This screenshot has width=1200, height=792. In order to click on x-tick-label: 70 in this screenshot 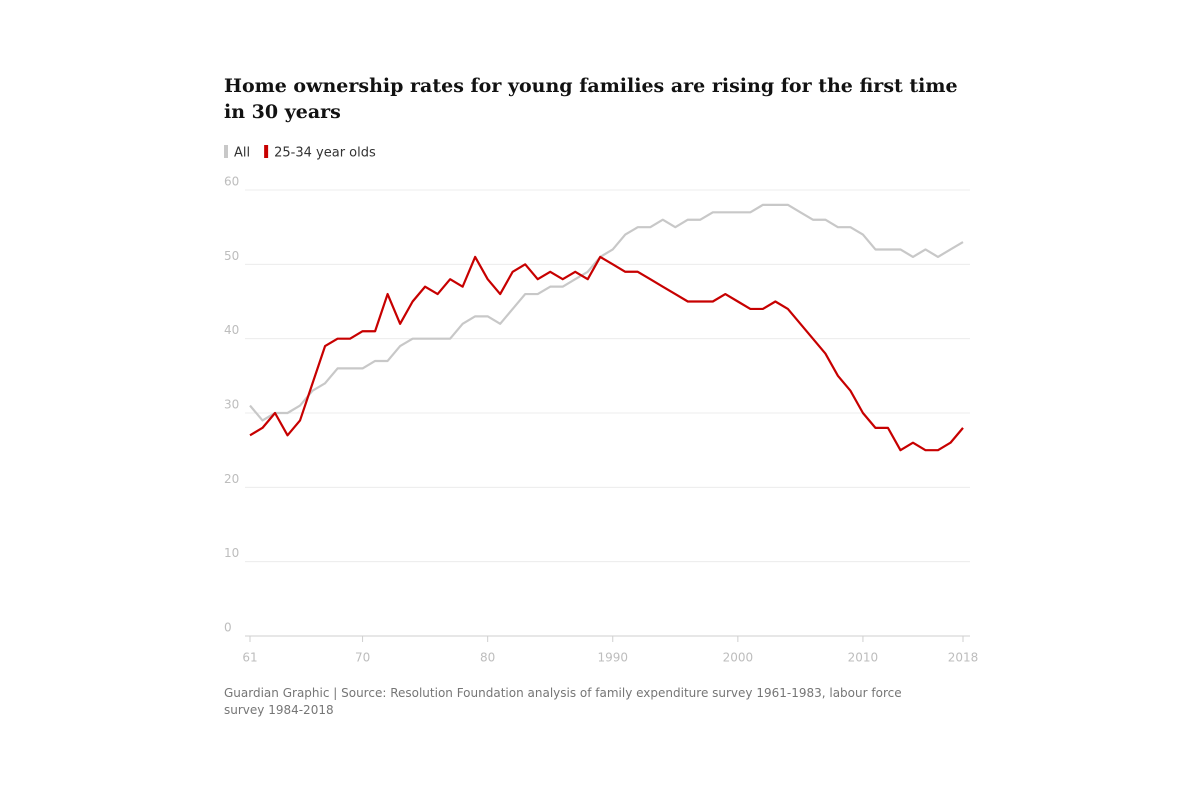, I will do `click(362, 658)`.